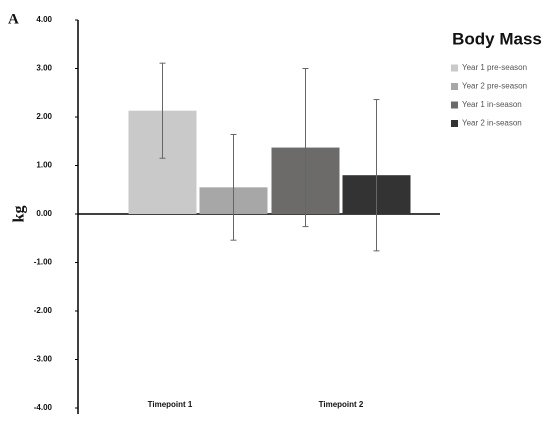 This screenshot has height=425, width=550. Describe the element at coordinates (492, 104) in the screenshot. I see `legend-label: Year 1 in-season` at that location.